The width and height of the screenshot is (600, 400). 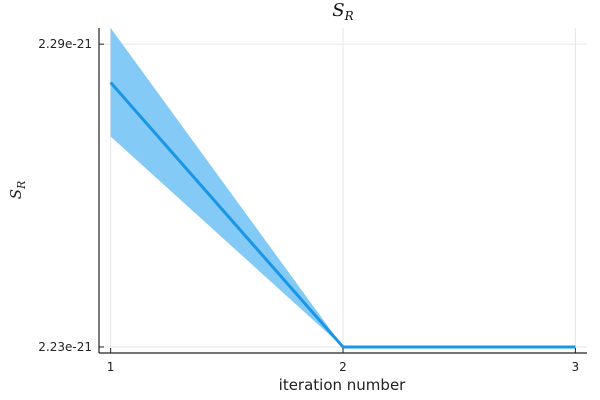 I want to click on chart-title-subscript: R, so click(x=349, y=16).